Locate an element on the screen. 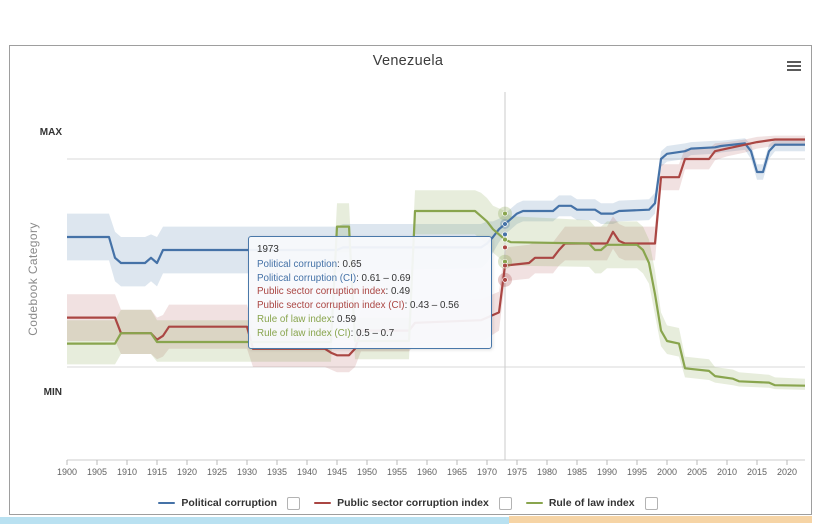 The height and width of the screenshot is (524, 816). legend-checkbox-rule-of-law-index is located at coordinates (651, 503).